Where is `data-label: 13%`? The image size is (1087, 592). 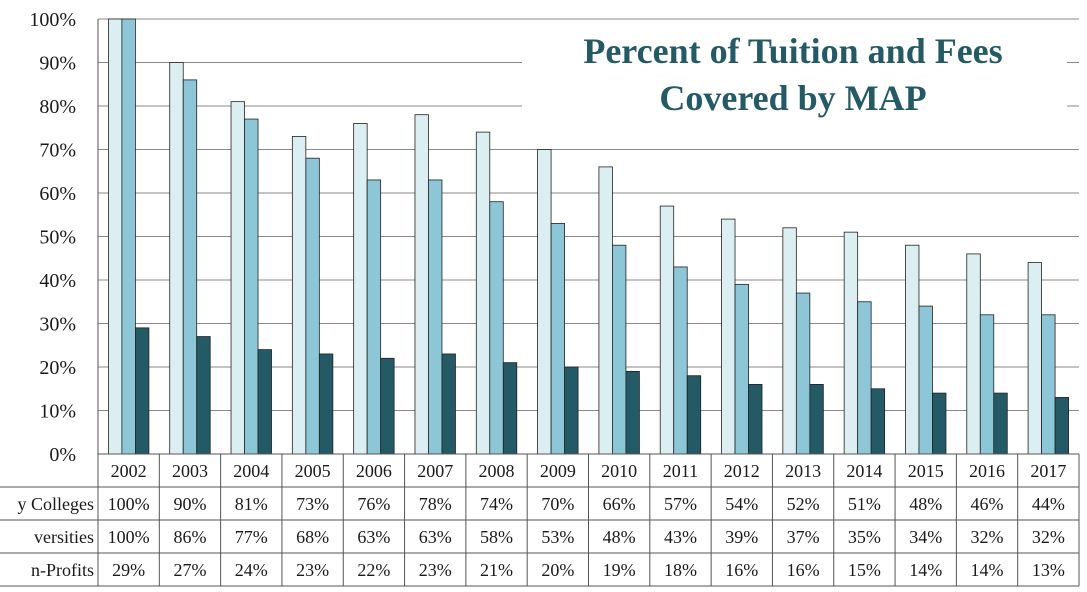
data-label: 13% is located at coordinates (1048, 570).